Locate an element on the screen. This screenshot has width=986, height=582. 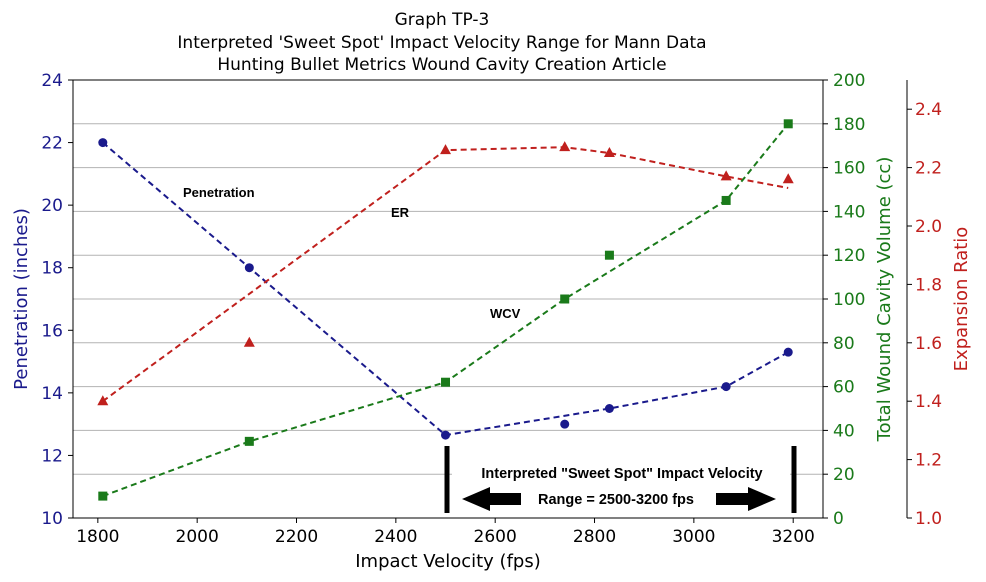
y-right1-tick-label: 160 is located at coordinates (849, 169).